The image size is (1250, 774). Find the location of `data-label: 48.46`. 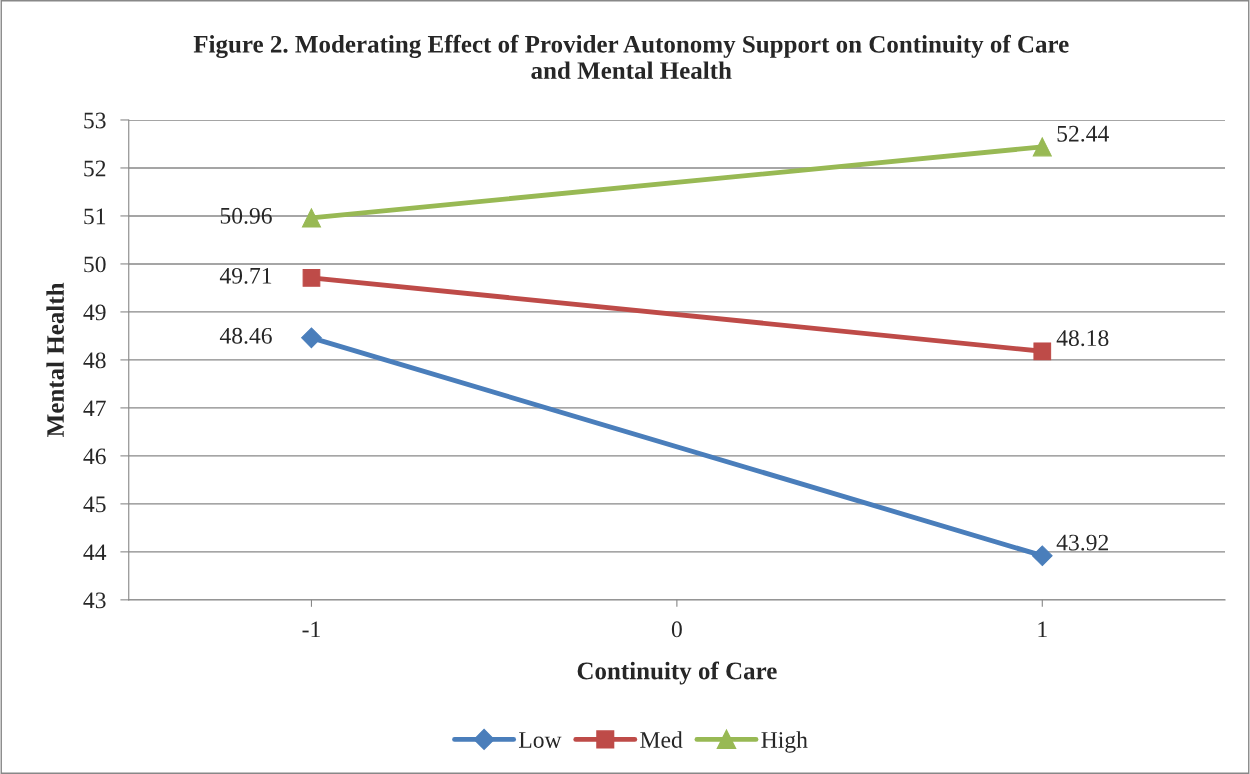

data-label: 48.46 is located at coordinates (245, 335).